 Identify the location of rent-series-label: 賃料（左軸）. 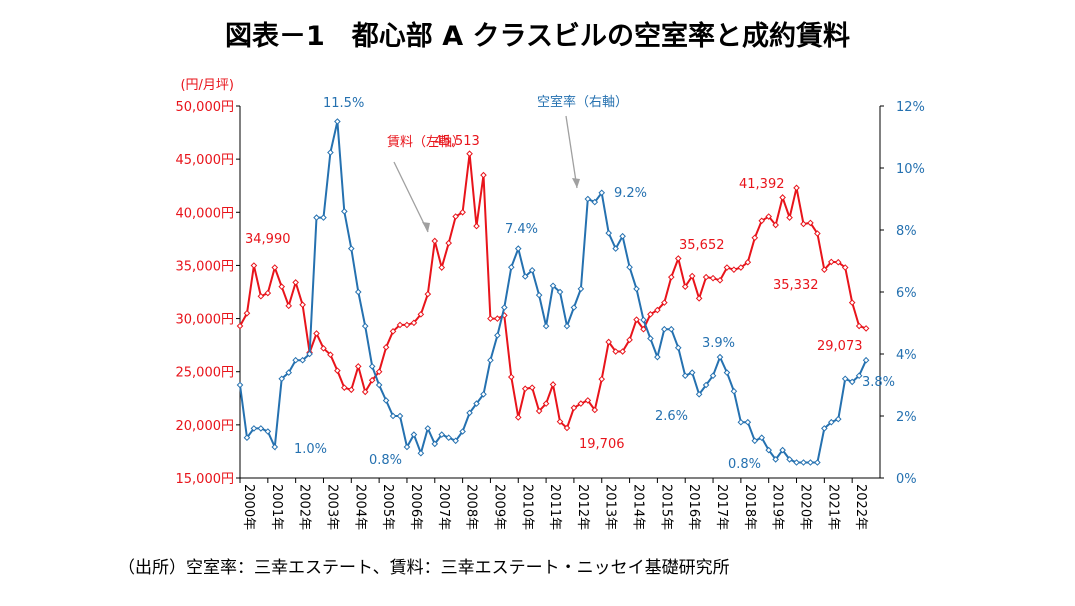
(426, 142).